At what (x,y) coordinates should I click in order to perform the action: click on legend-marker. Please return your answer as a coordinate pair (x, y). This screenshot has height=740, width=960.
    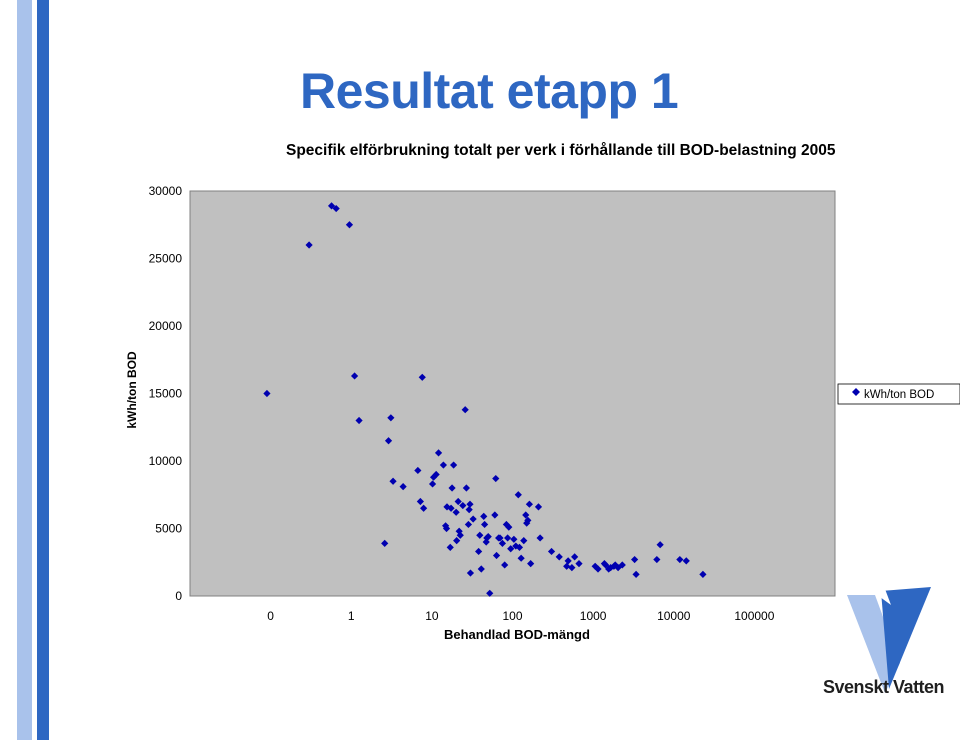
    Looking at the image, I should click on (856, 392).